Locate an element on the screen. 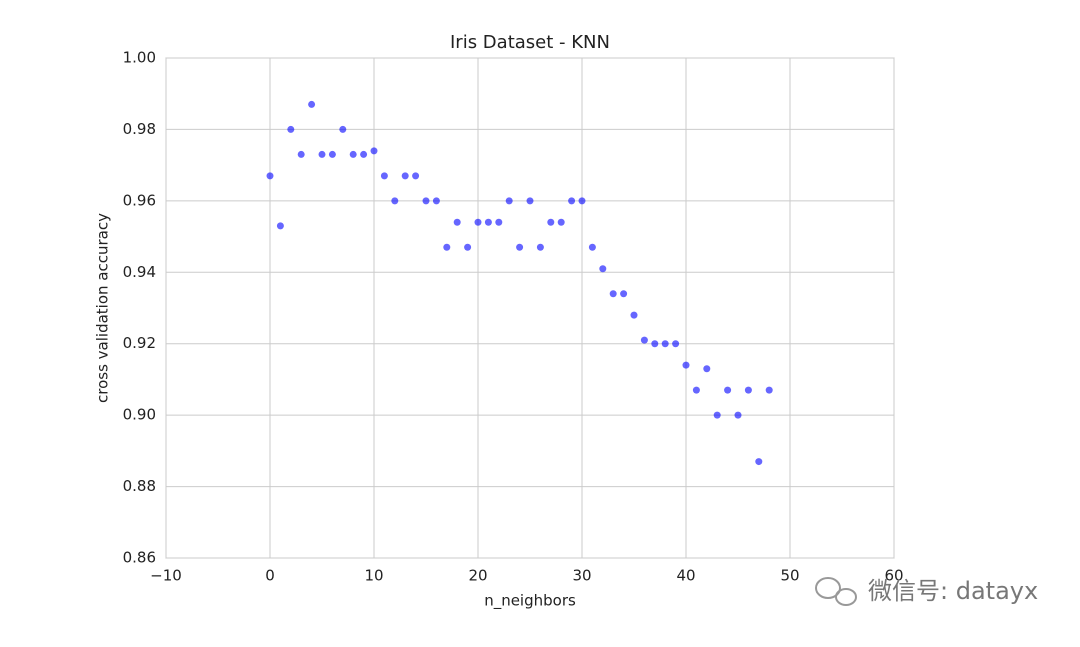 Image resolution: width=1080 pixels, height=647 pixels. watermark: 微信号: datayx is located at coordinates (953, 591).